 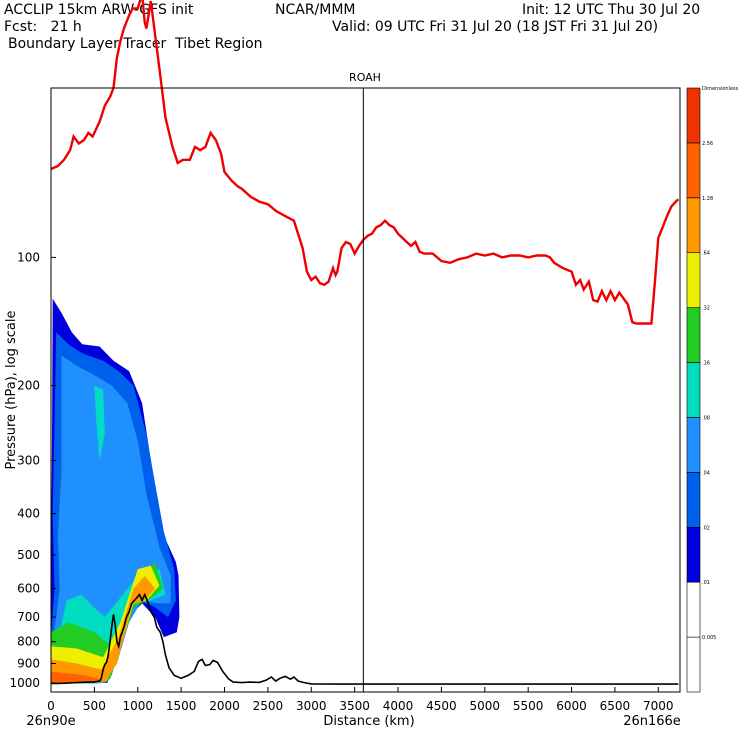 What do you see at coordinates (706, 418) in the screenshot?
I see `colorbar-label: .08` at bounding box center [706, 418].